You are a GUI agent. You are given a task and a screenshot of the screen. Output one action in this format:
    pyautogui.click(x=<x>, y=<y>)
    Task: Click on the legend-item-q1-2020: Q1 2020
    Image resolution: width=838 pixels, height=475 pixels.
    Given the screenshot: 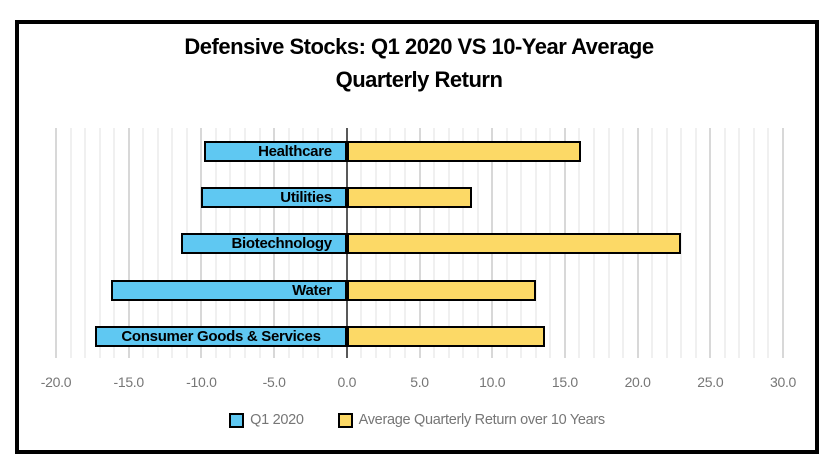 What is the action you would take?
    pyautogui.click(x=266, y=420)
    